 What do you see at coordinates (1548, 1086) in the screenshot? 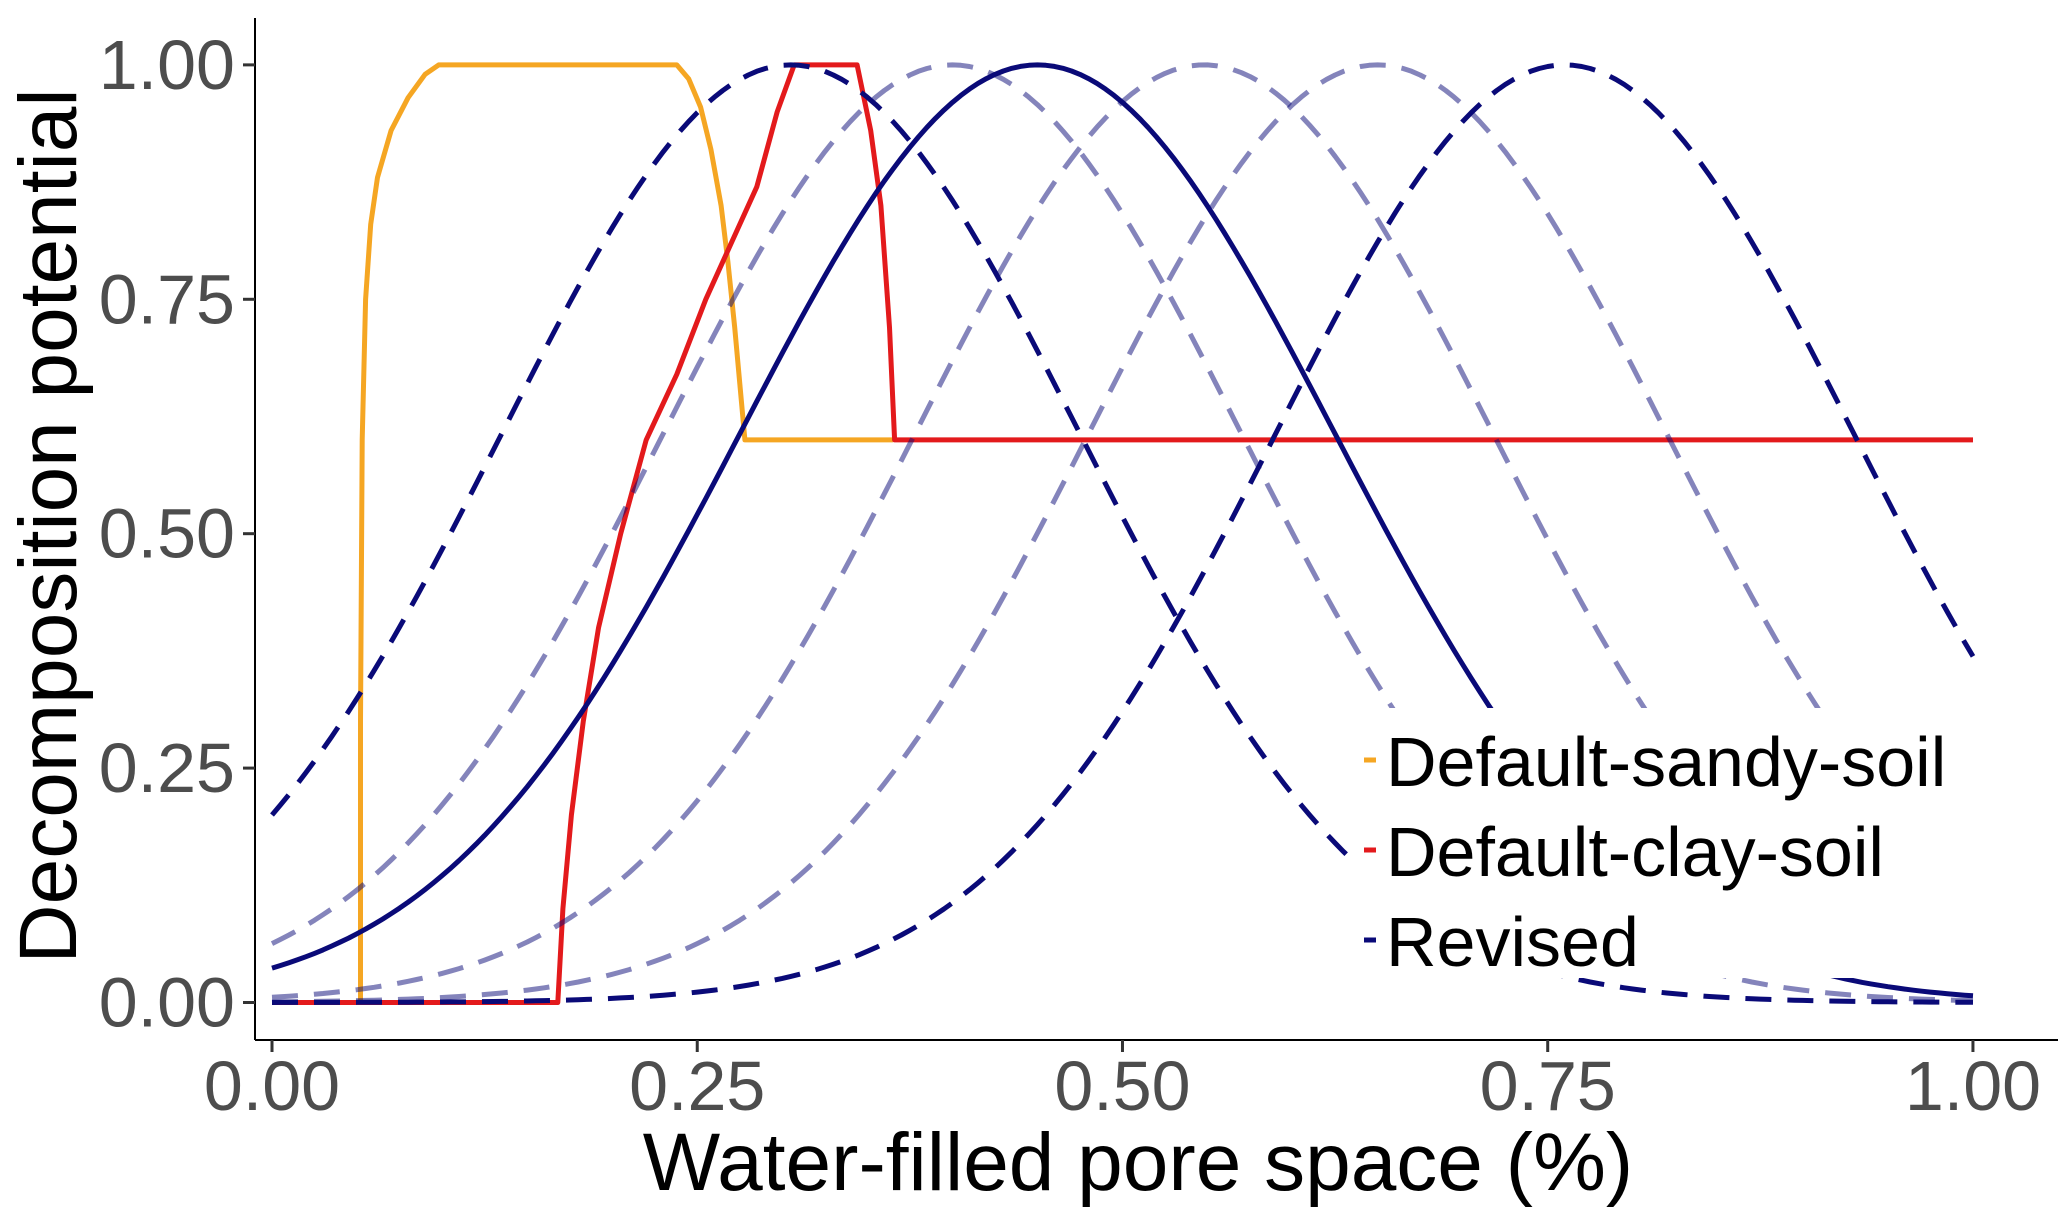
I see `x-tick-label: 0.75` at bounding box center [1548, 1086].